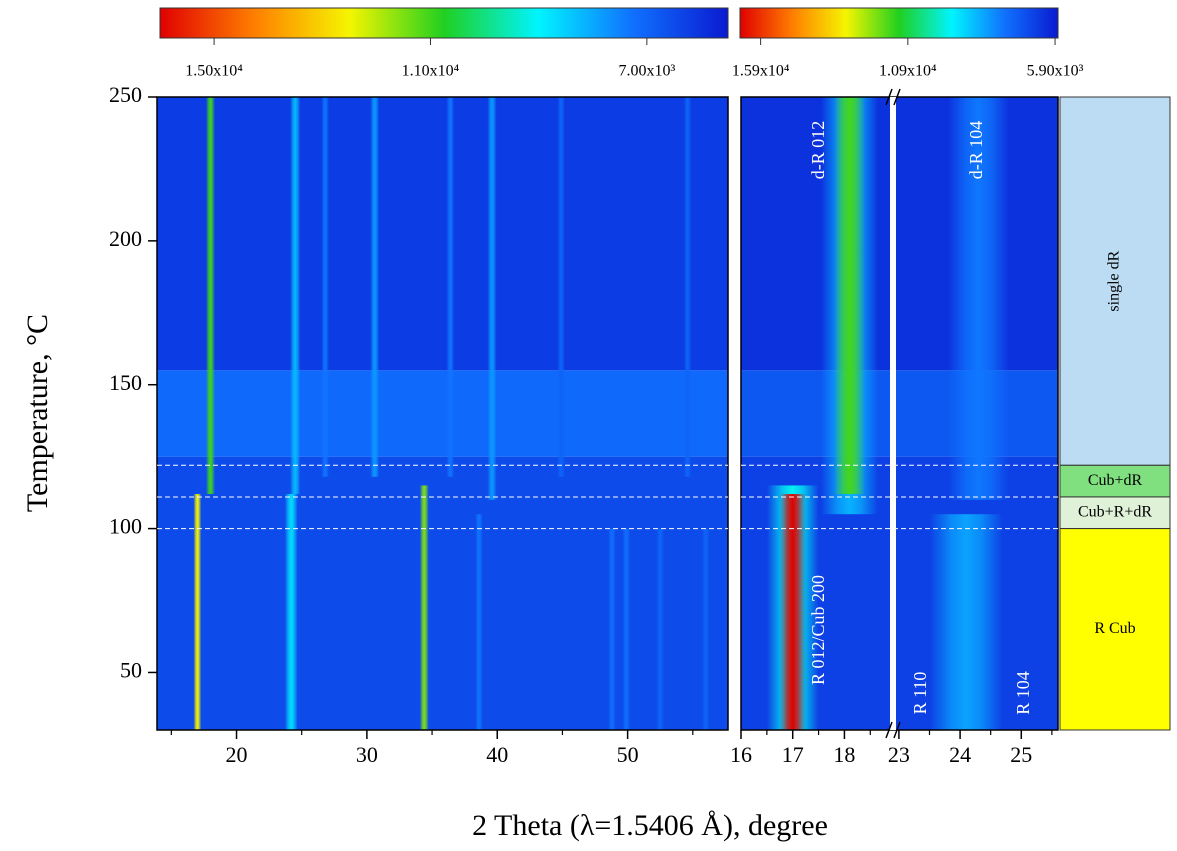 The image size is (1177, 851). I want to click on phase-label: Cub+R+dR, so click(1115, 511).